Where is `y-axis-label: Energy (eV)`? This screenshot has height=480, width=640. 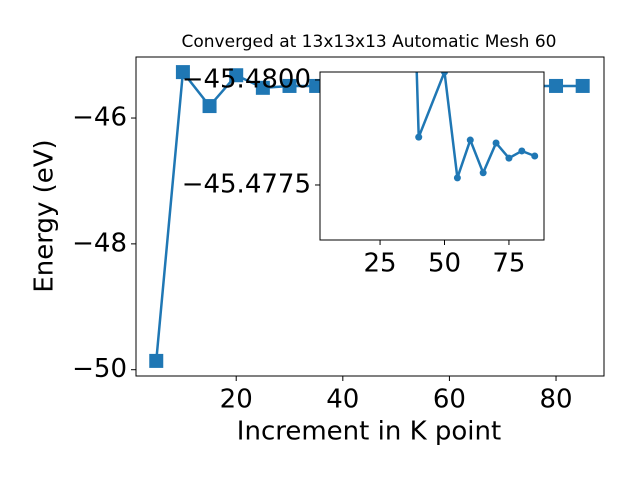 y-axis-label: Energy (eV) is located at coordinates (45, 215).